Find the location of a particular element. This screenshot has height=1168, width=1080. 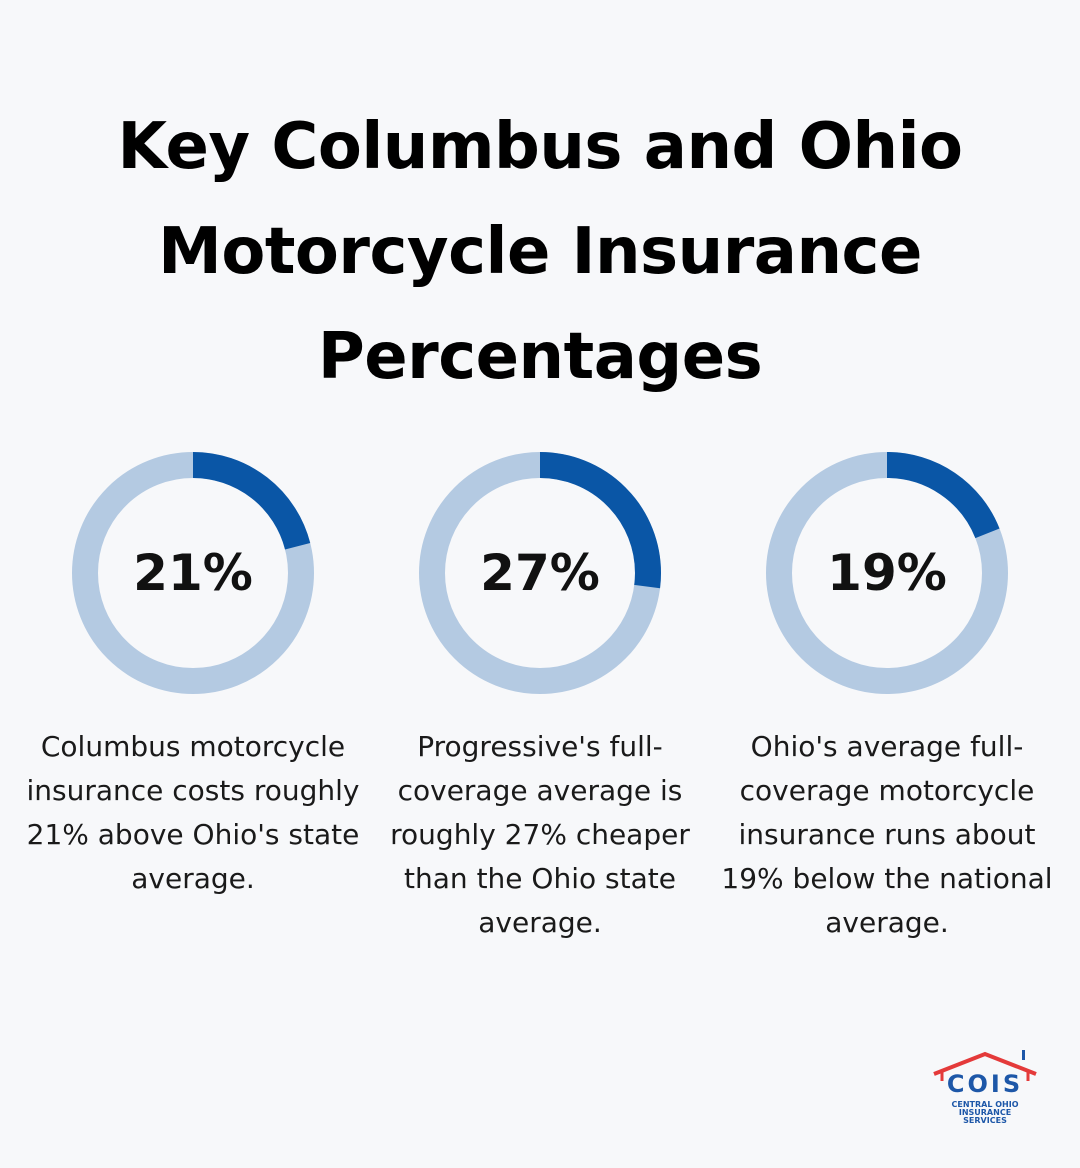

logo-tagline-line1: CENTRAL OHIO is located at coordinates (985, 1104).